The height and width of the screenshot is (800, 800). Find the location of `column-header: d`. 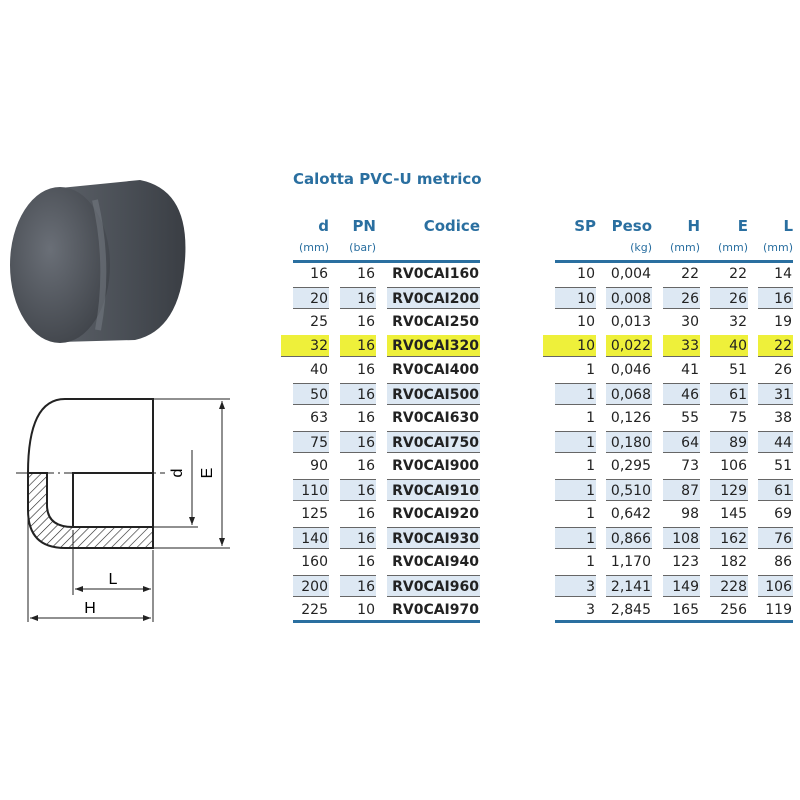

column-header: d is located at coordinates (323, 226).